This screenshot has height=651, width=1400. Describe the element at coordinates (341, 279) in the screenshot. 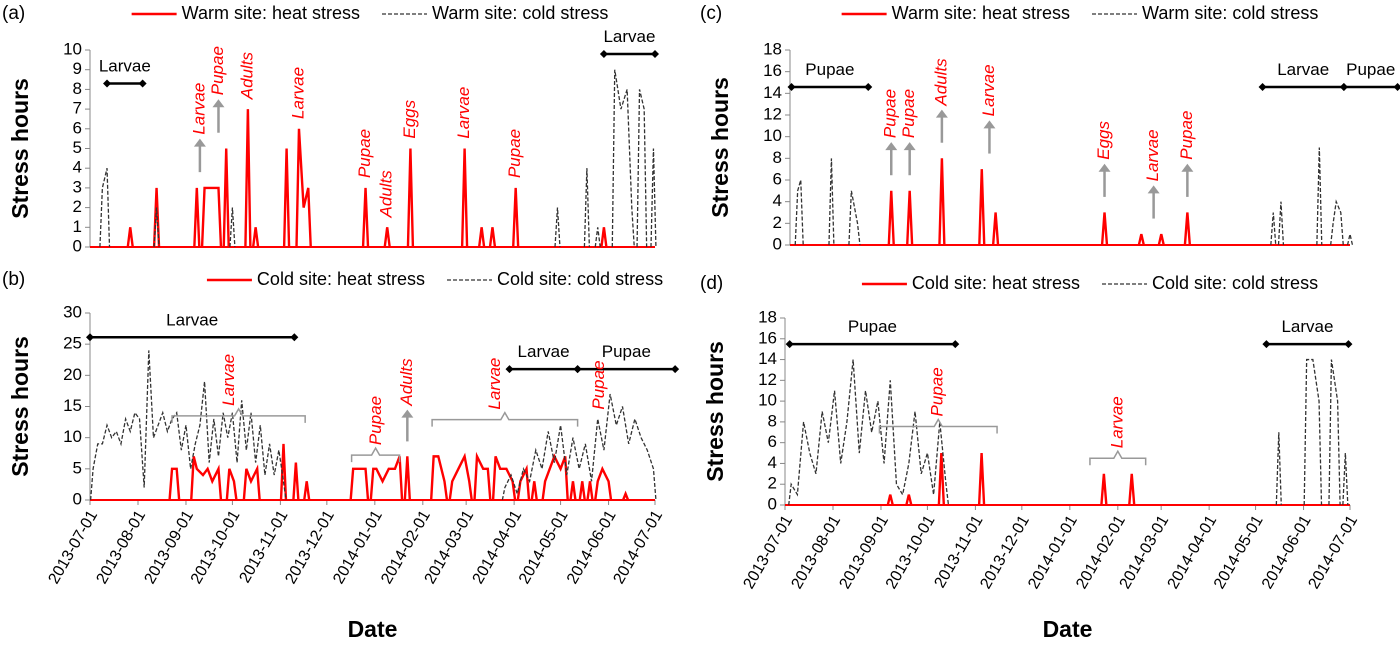

I see `legend-label: Cold site: heat stress` at that location.